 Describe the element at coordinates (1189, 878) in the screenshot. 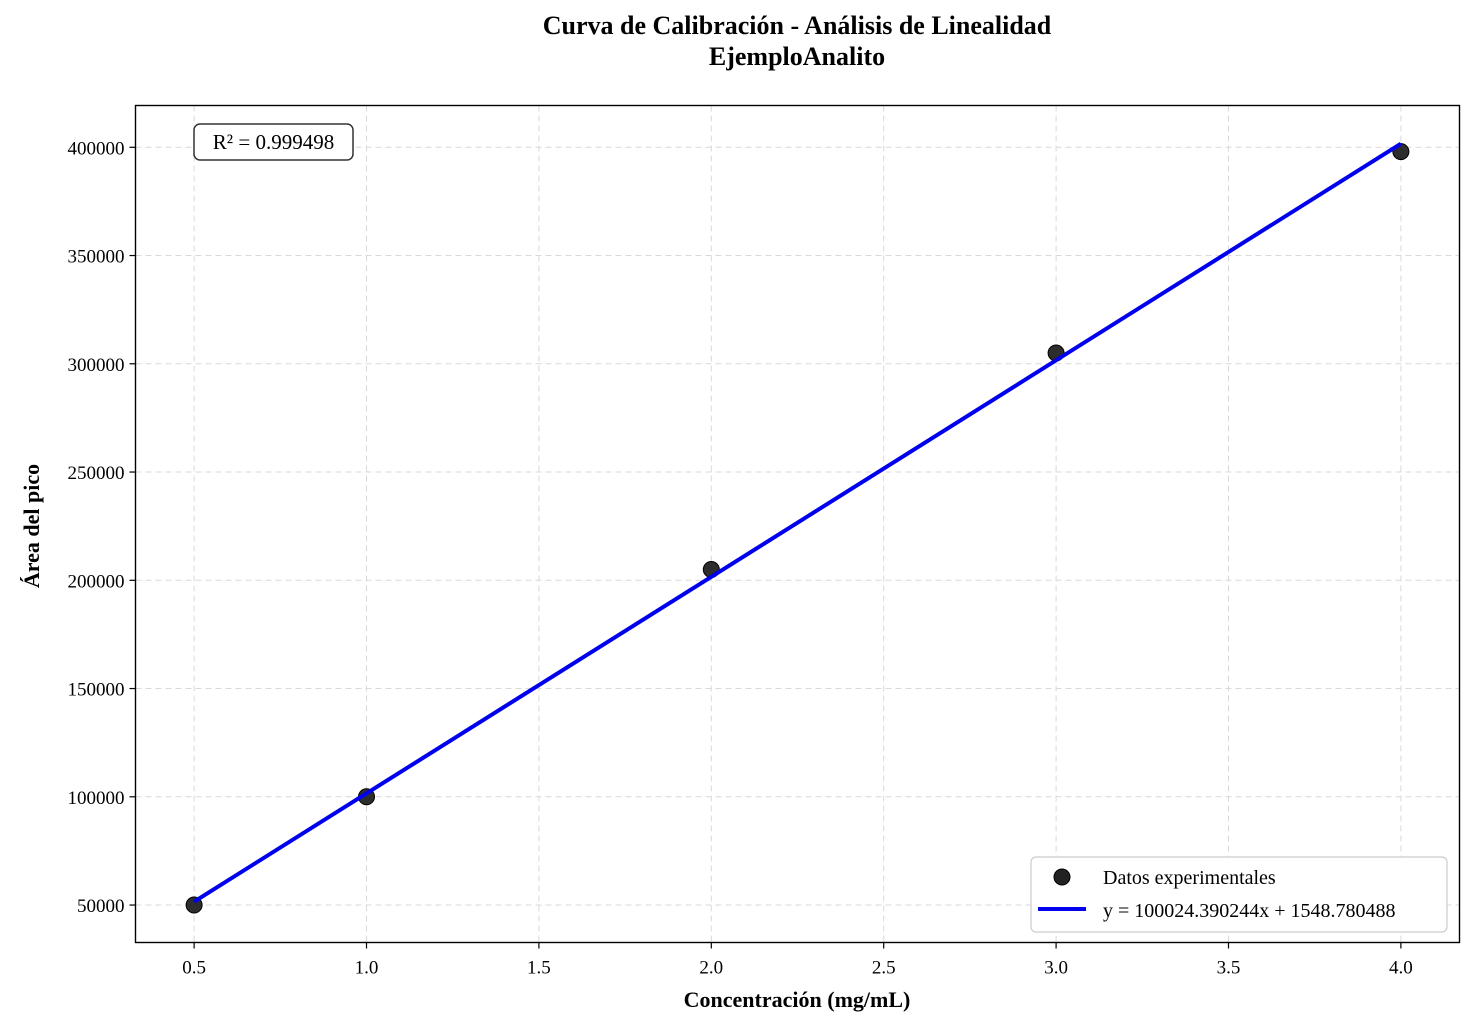

I see `legend-label-data: Datos experimentales` at that location.